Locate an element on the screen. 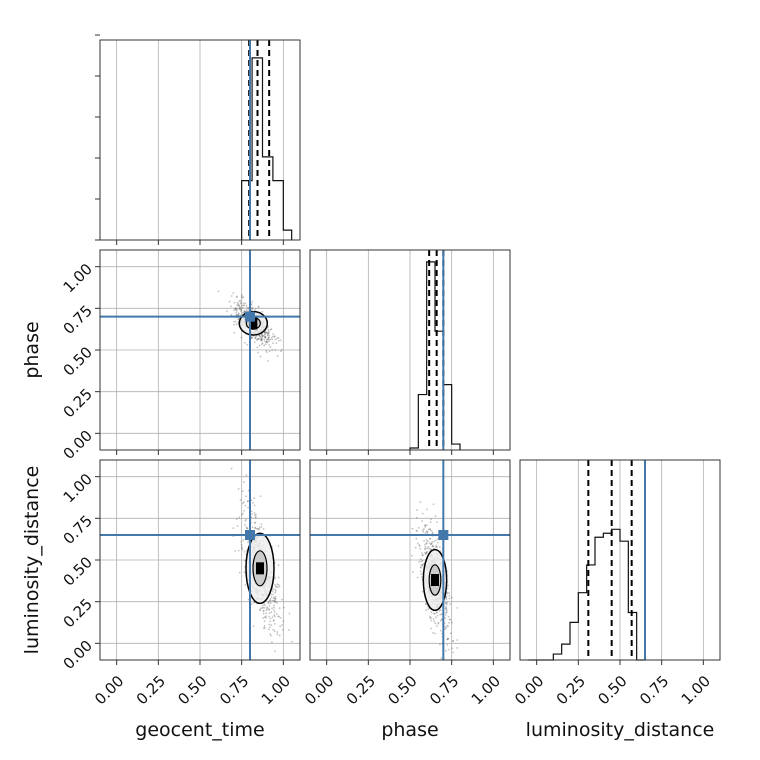 The image size is (760, 760). histogram-luminosity_distance is located at coordinates (586, 594).